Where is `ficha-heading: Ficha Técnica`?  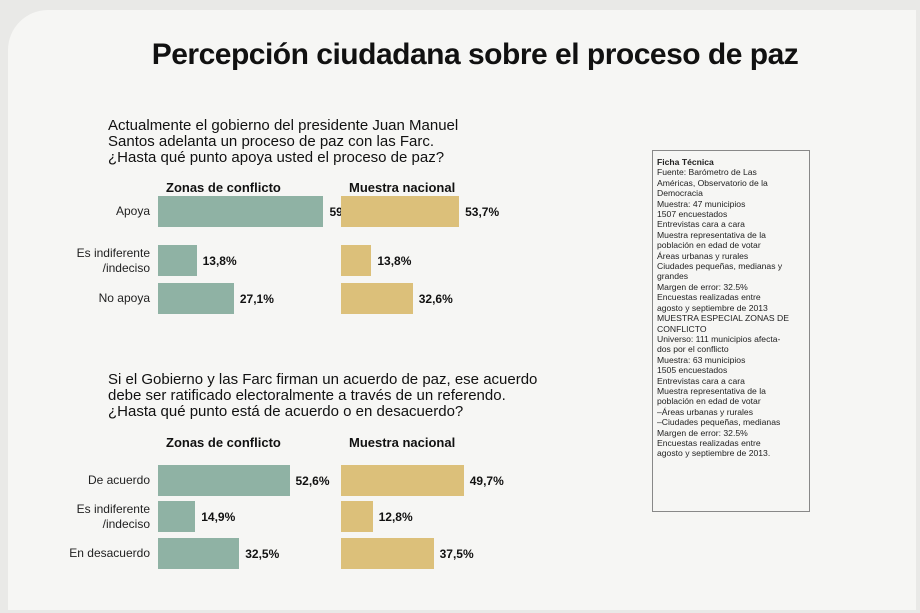 ficha-heading: Ficha Técnica is located at coordinates (685, 162).